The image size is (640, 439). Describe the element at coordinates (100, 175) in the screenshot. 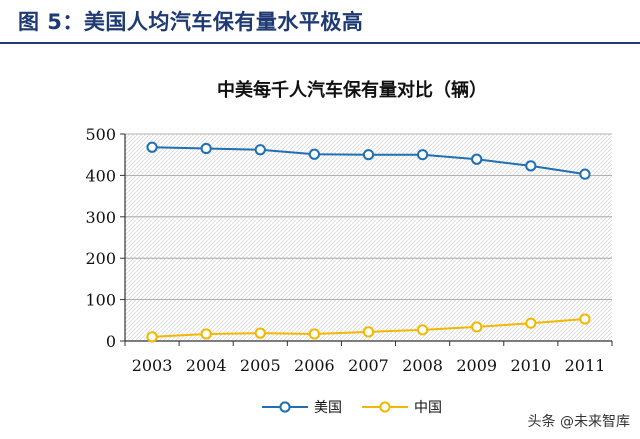

I see `y-tick-label: 400` at that location.